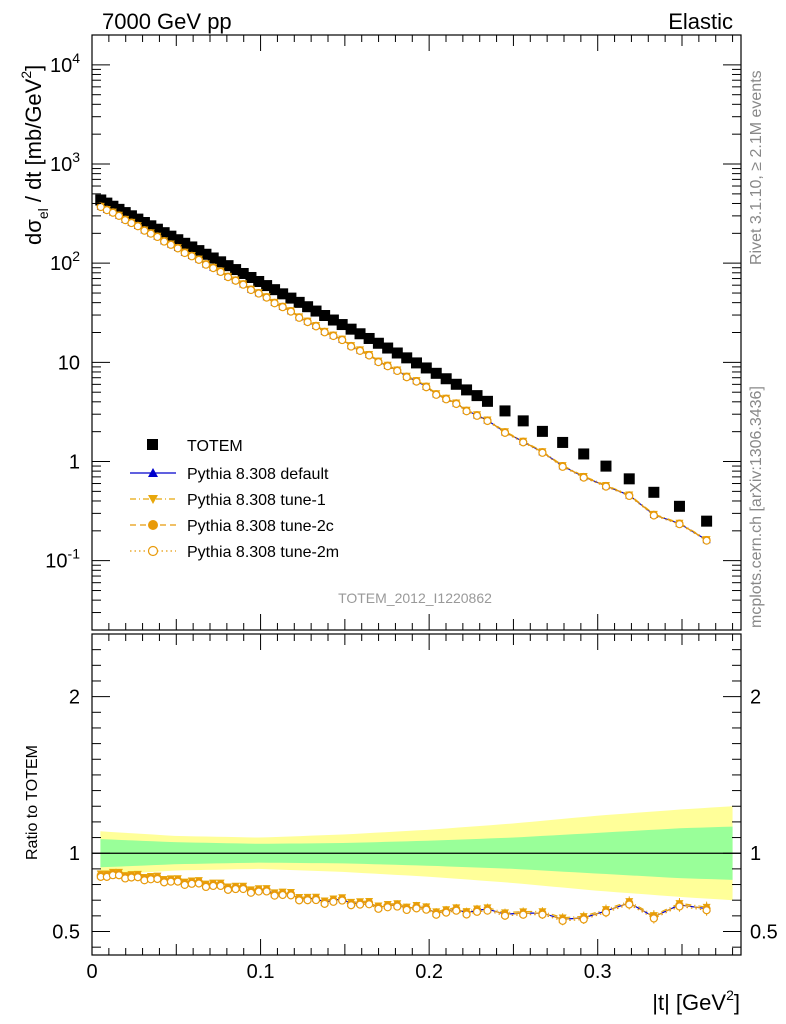 This screenshot has width=786, height=1024. Describe the element at coordinates (263, 552) in the screenshot. I see `legend-label-tune-2m: Pythia 8.308 tune-2m` at that location.